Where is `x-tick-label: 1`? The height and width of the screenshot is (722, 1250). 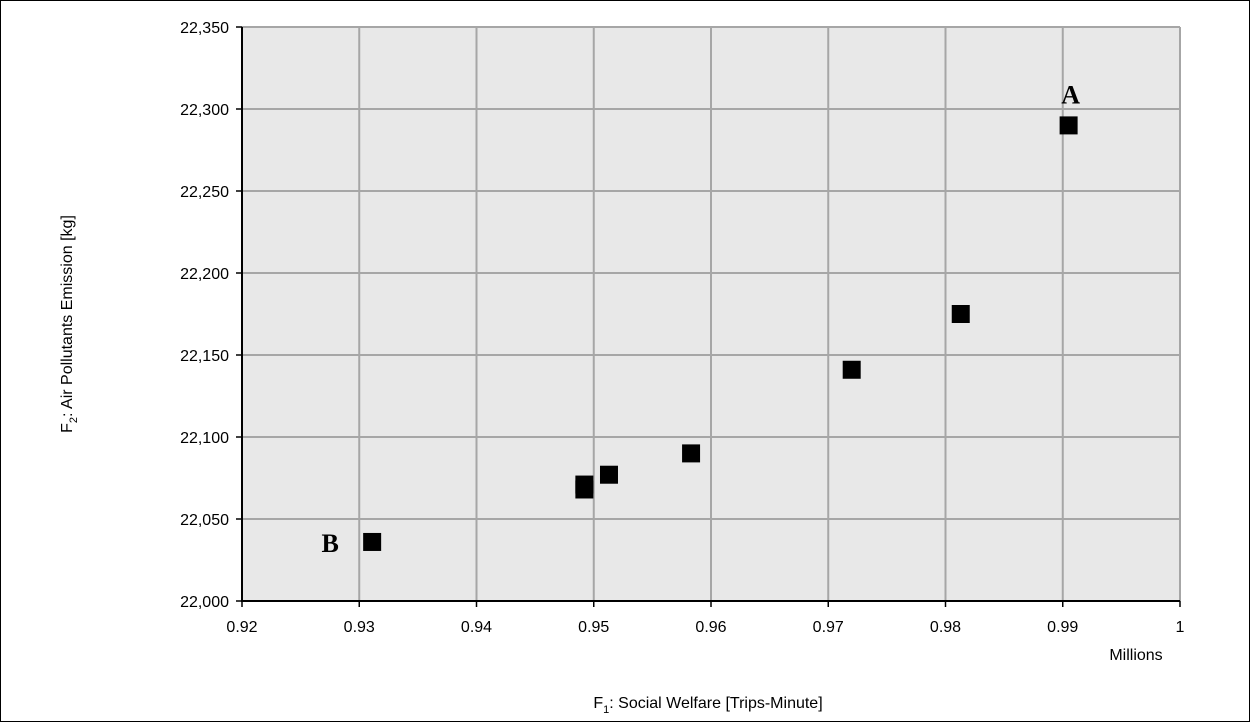
x-tick-label: 1 is located at coordinates (1180, 627).